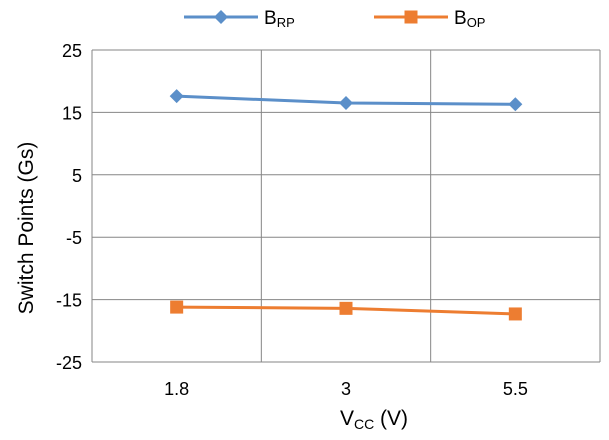 The height and width of the screenshot is (440, 609). Describe the element at coordinates (72, 51) in the screenshot. I see `y-tick-label: 25` at that location.